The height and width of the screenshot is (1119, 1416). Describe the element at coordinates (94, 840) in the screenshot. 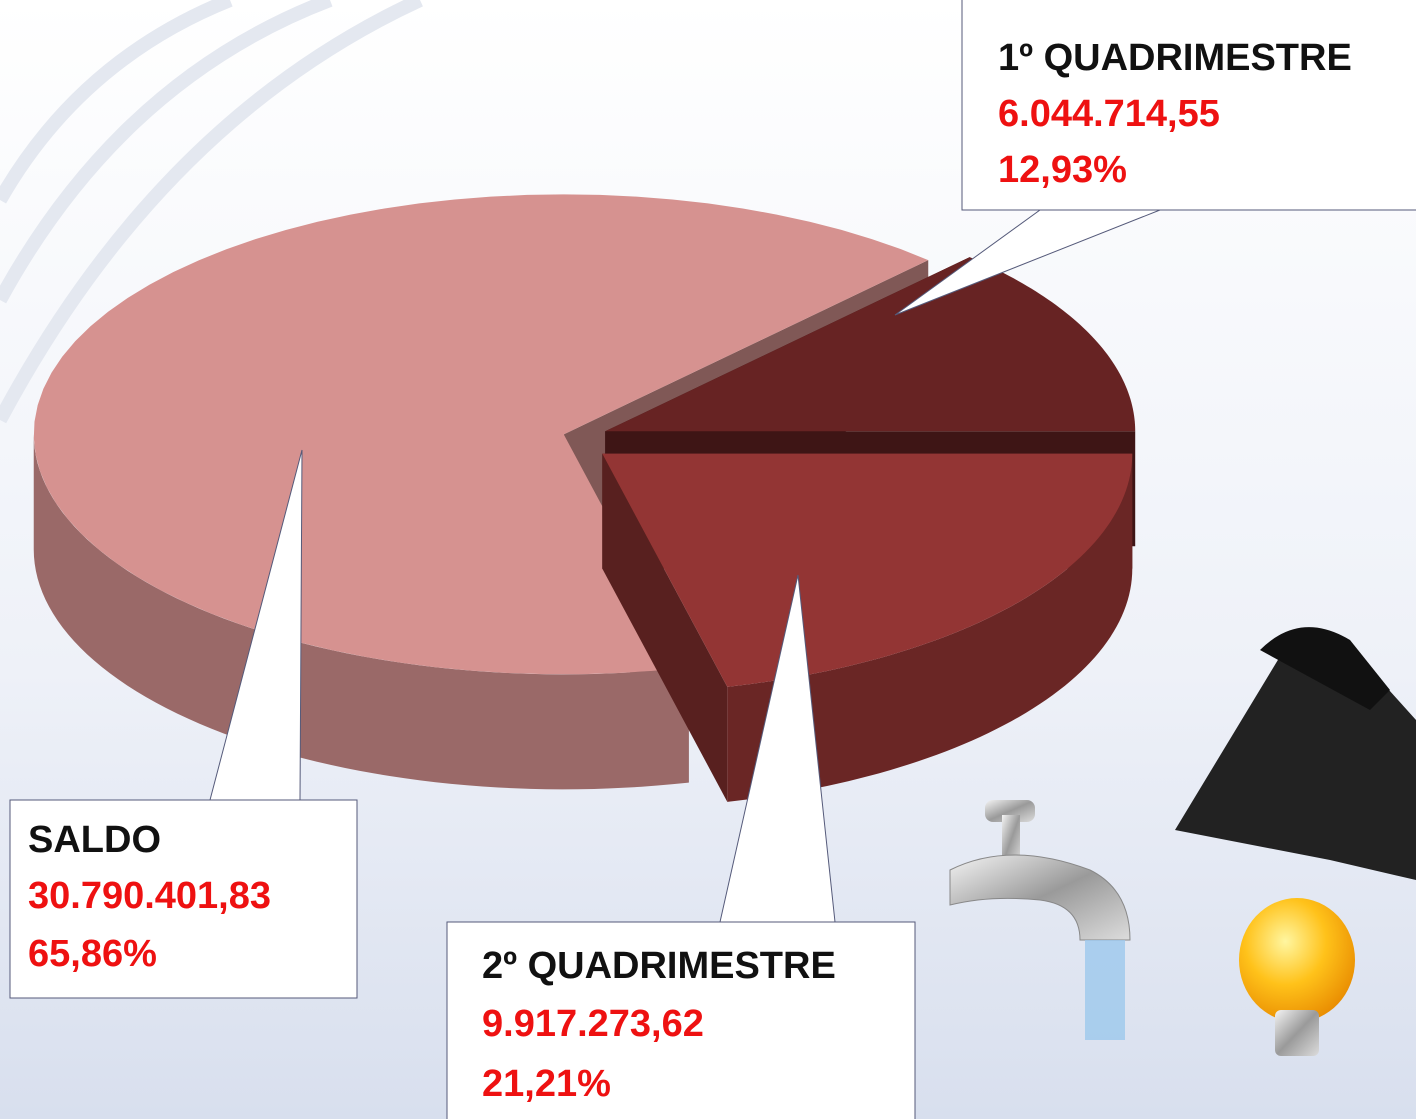

I see `category-label: SALDO` at that location.